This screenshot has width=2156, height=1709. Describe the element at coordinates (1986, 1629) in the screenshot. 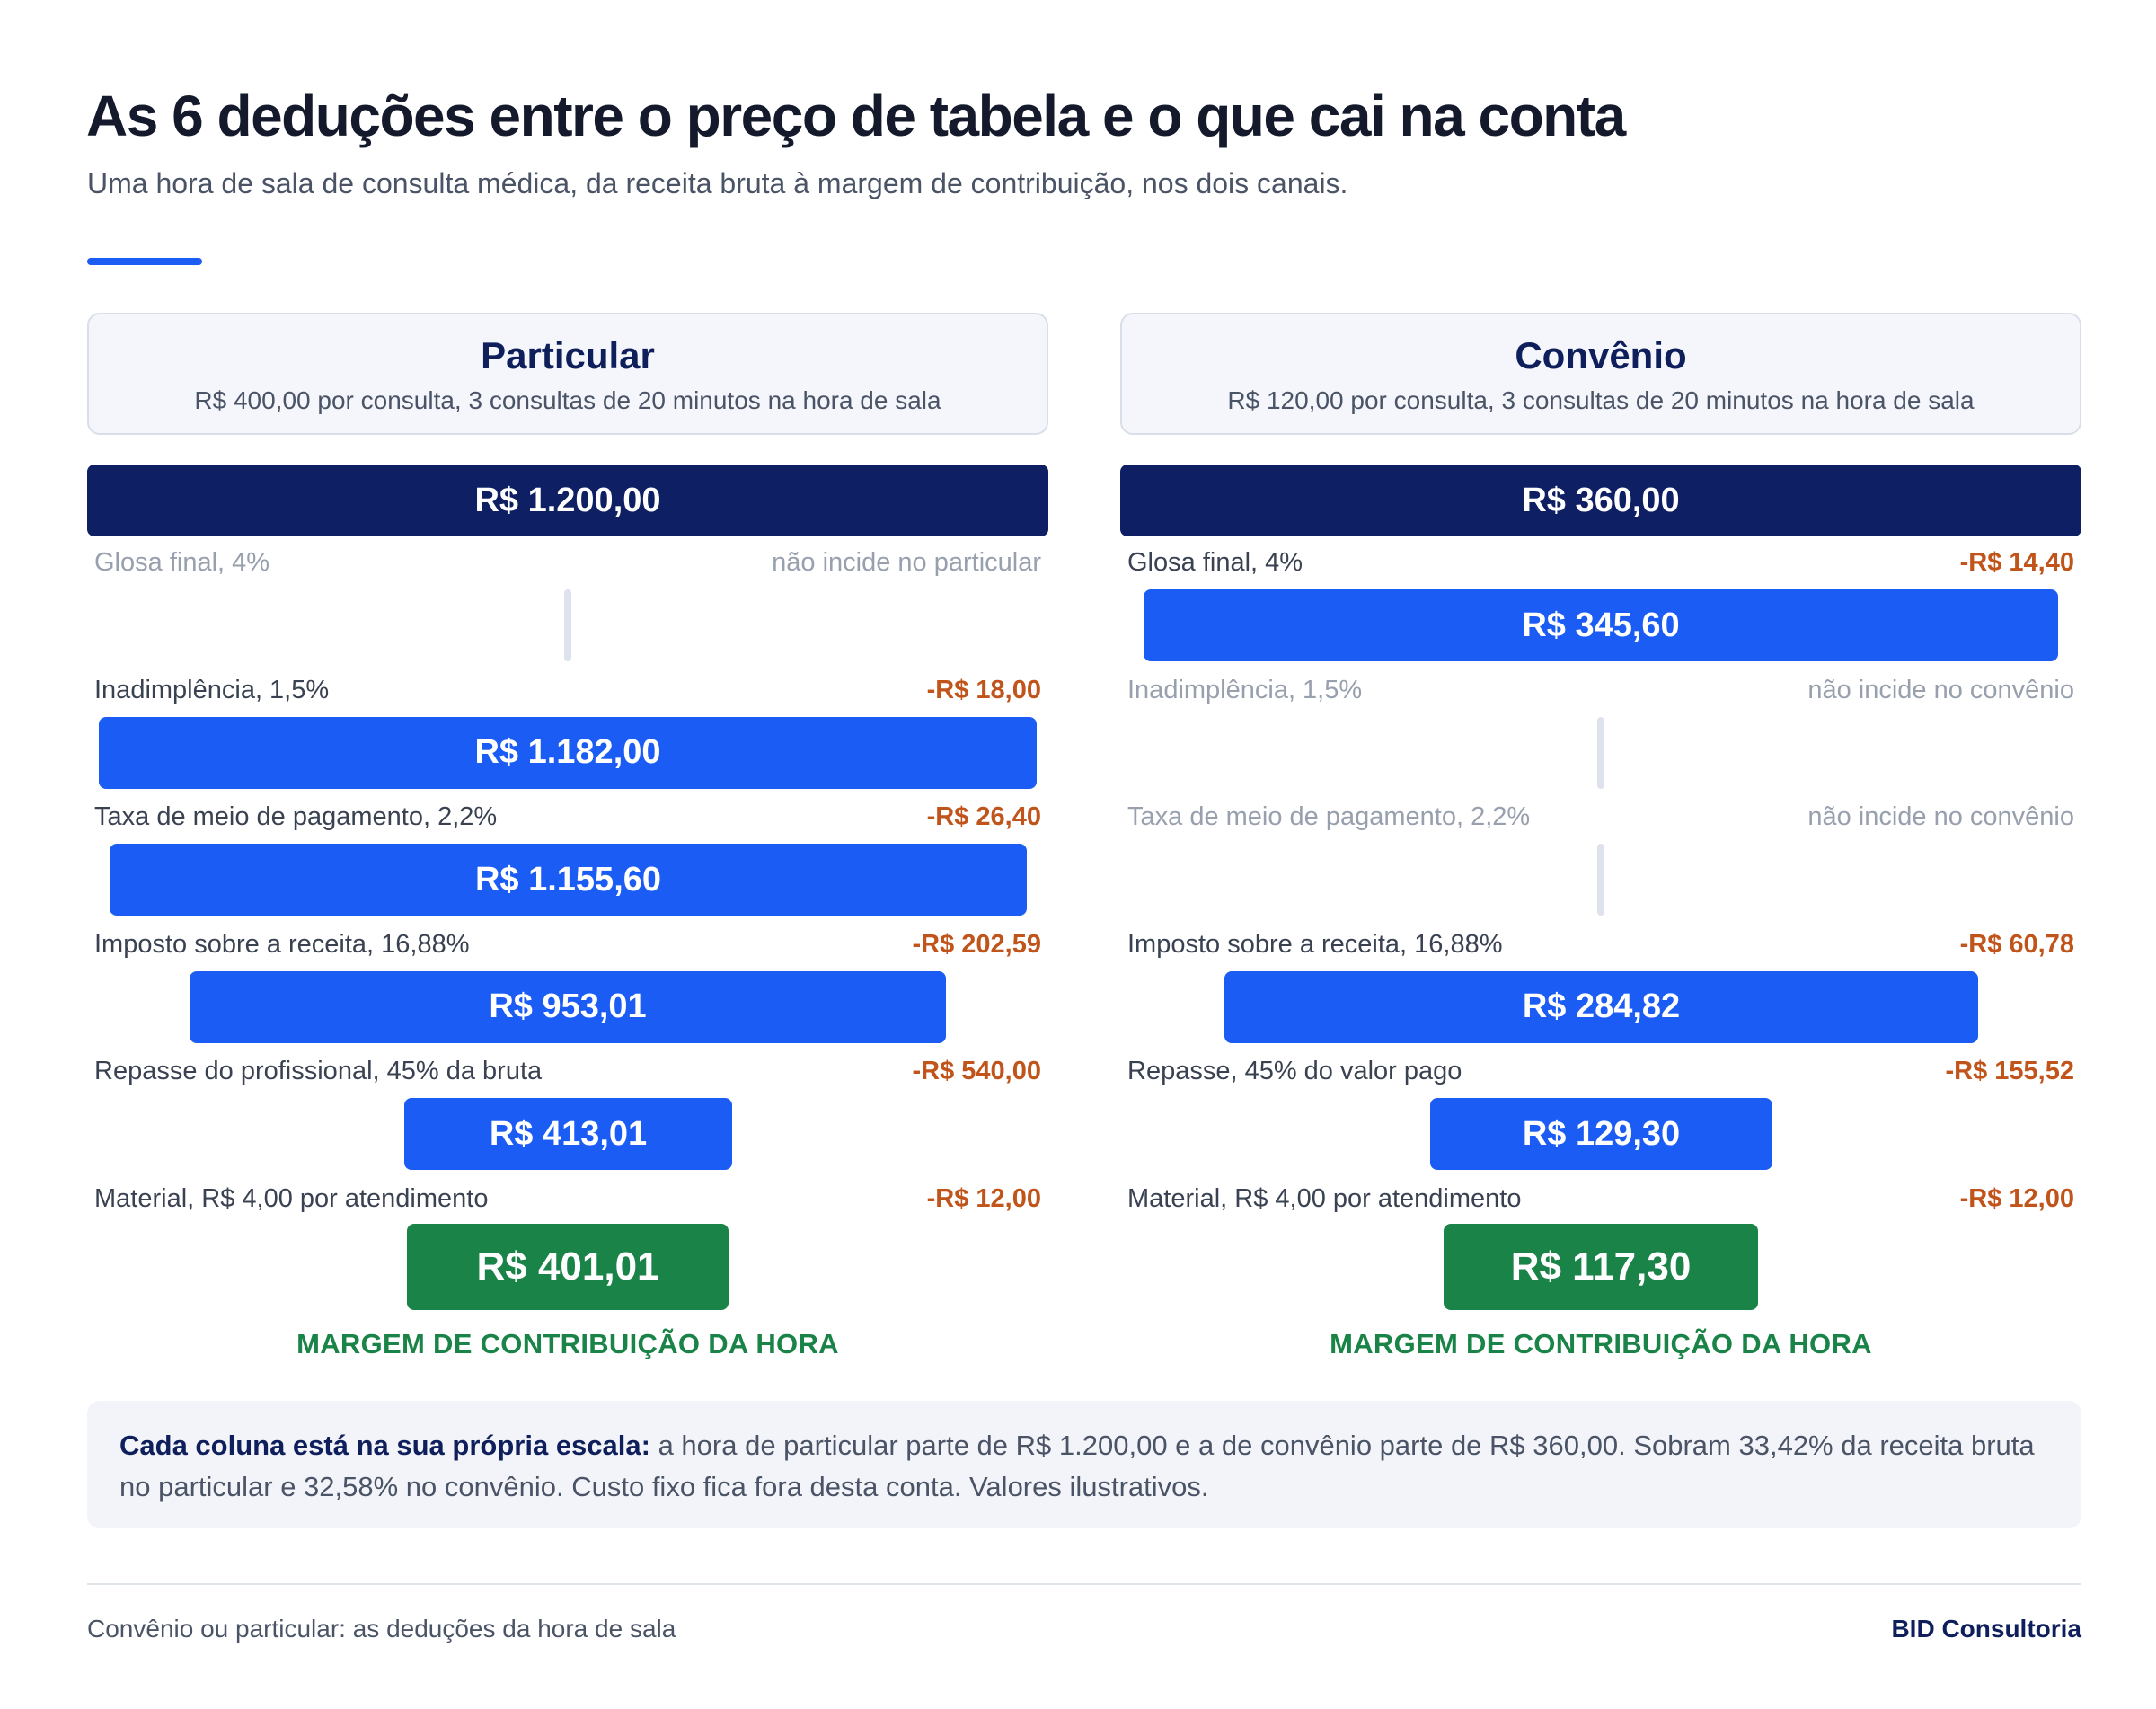

I see `footer-brand: BID Consultoria` at that location.